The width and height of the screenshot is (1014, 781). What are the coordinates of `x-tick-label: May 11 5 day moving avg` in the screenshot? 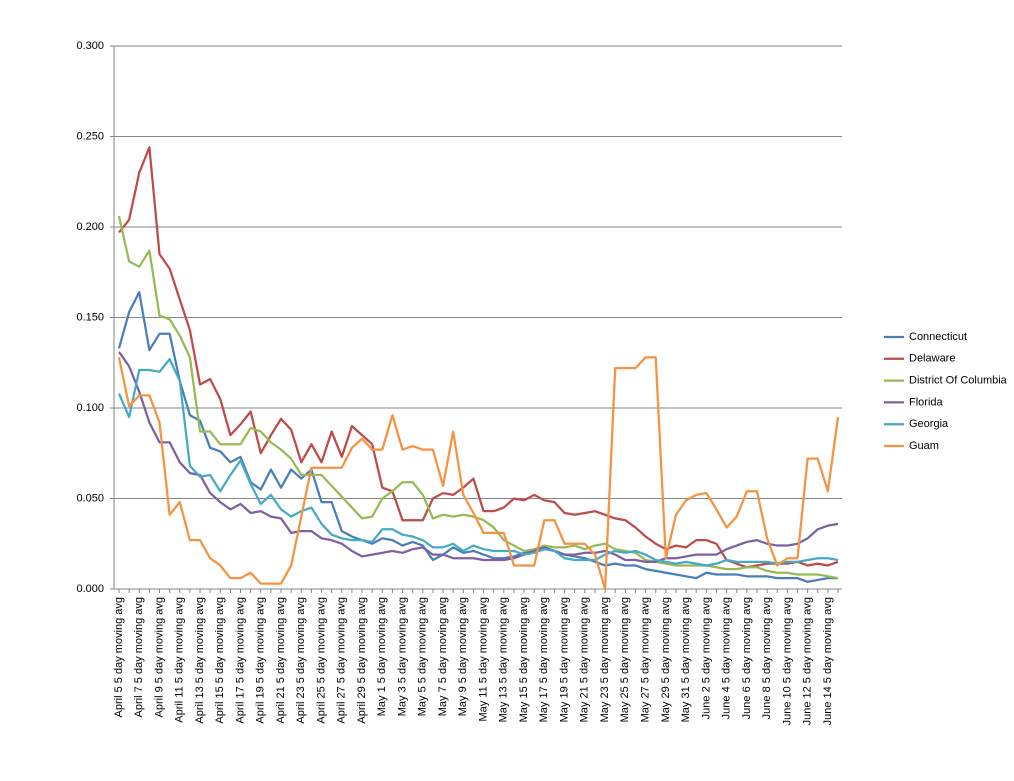 It's located at (483, 659).